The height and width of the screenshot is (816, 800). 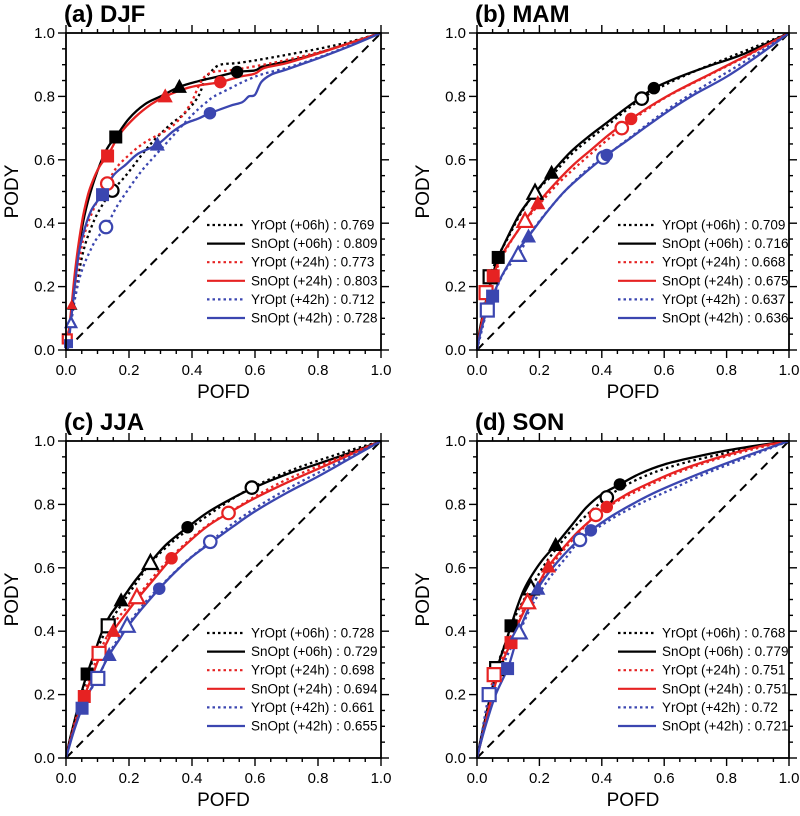 What do you see at coordinates (104, 14) in the screenshot?
I see `panel-title: (a) DJF` at bounding box center [104, 14].